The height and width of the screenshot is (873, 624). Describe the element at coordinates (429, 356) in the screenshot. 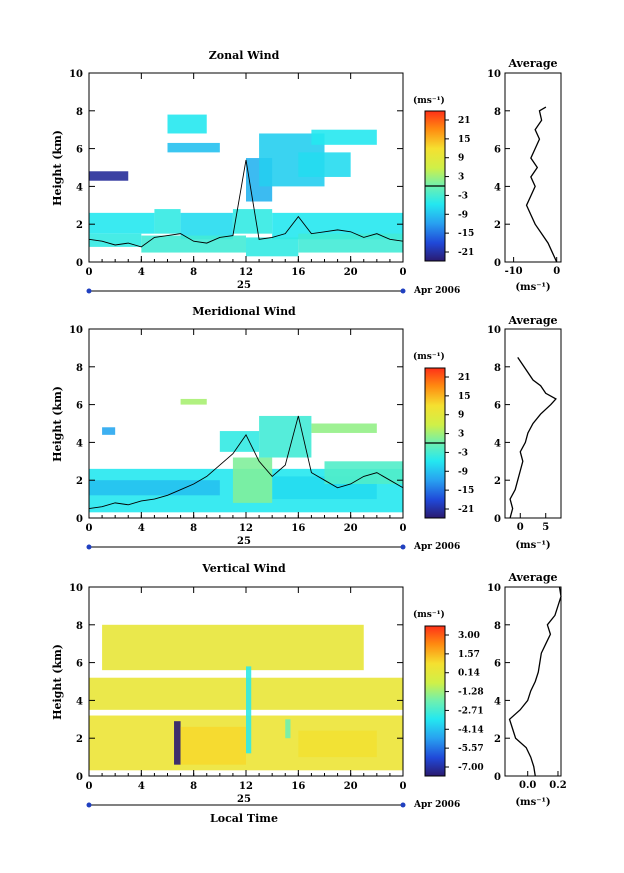

I see `meridional-colorbar-label: (ms⁻¹)` at that location.